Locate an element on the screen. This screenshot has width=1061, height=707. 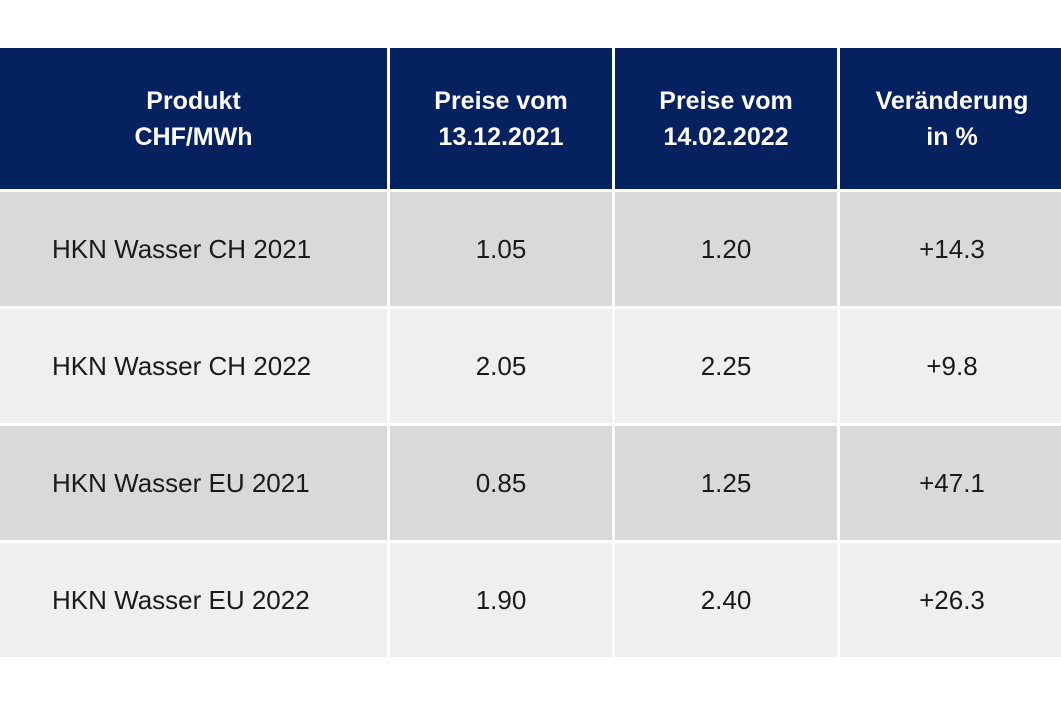
header-price-2022-line2: 14.02.2022 is located at coordinates (726, 136).